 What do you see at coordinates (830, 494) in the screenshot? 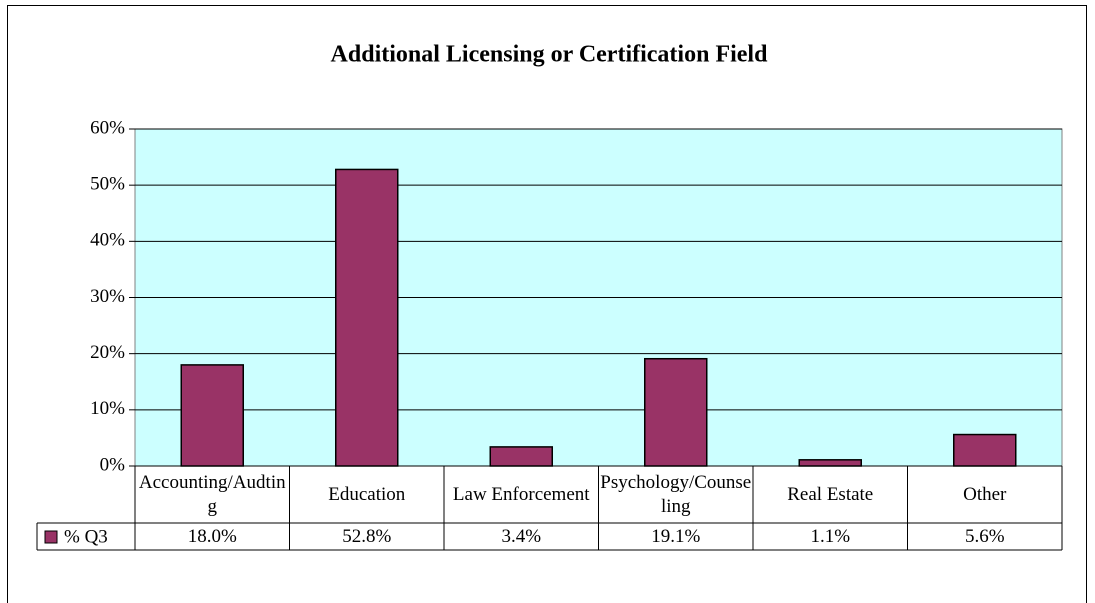
I see `x-tick-label: Real Estate` at bounding box center [830, 494].